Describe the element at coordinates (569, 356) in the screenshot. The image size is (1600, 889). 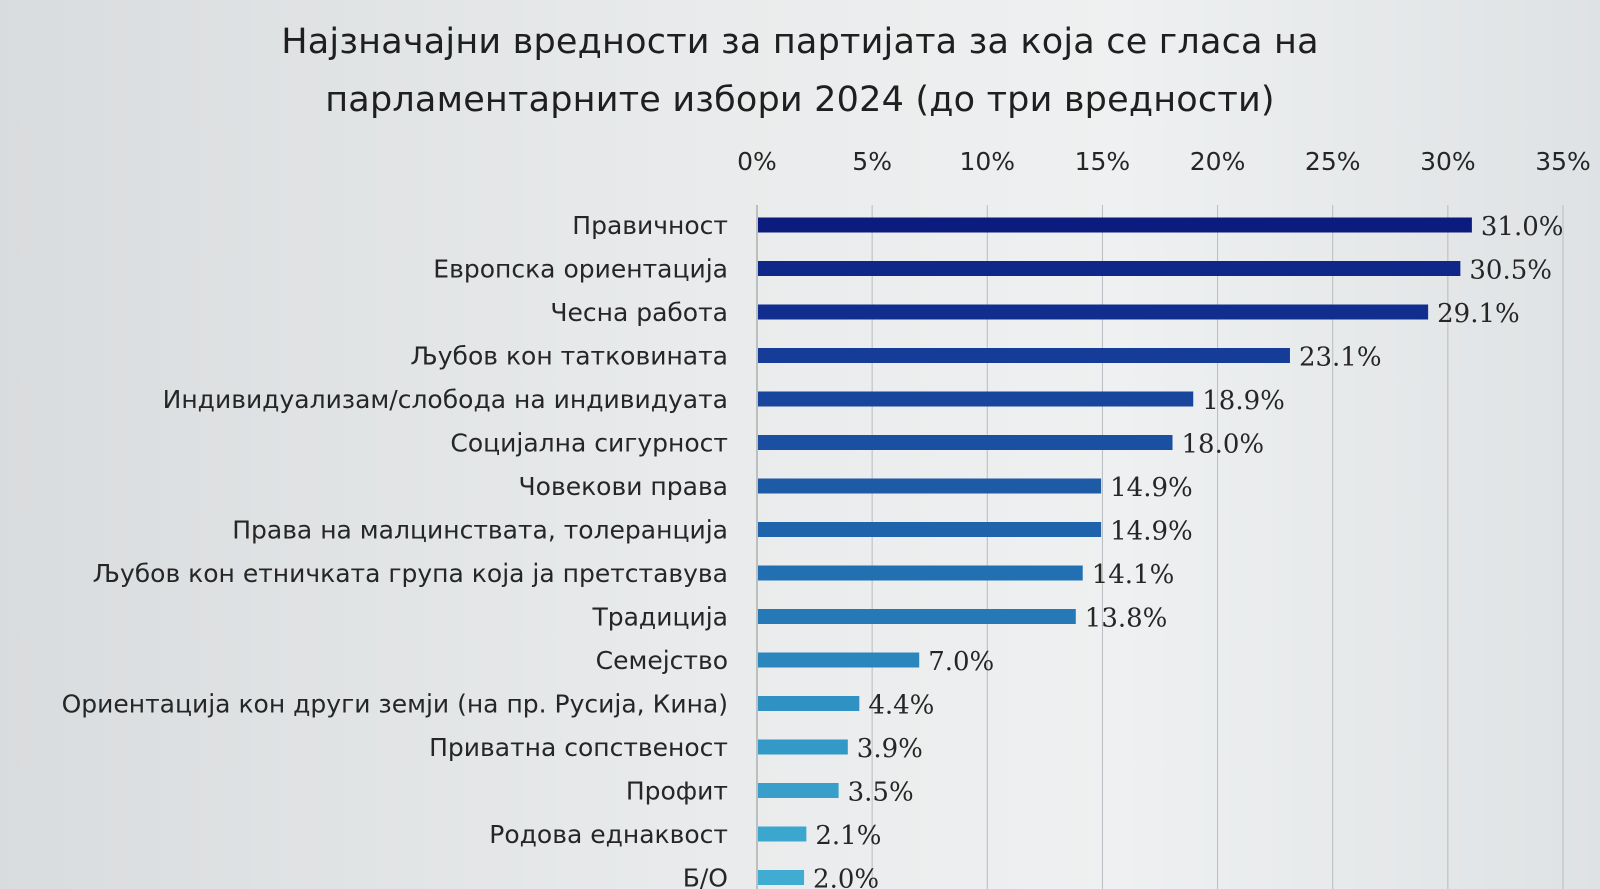
I see `category-label-3: Љубов кон татковината` at that location.